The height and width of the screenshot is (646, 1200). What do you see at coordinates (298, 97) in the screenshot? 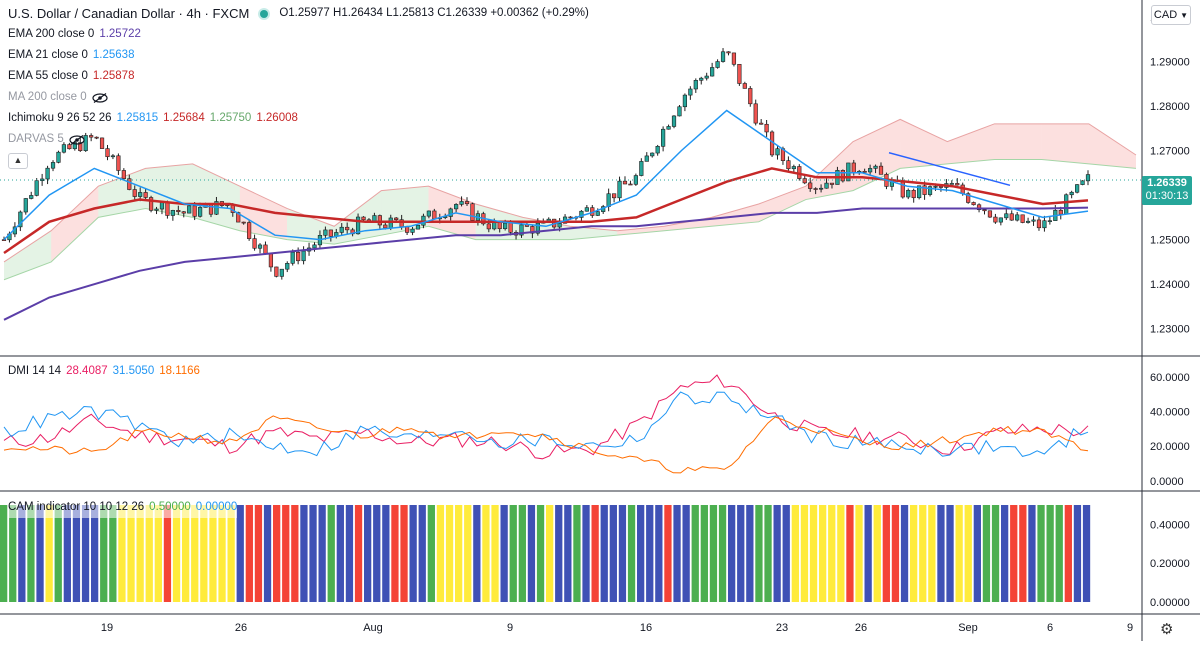
I see `indicator-ma200: MA 200 close 0` at bounding box center [298, 97].